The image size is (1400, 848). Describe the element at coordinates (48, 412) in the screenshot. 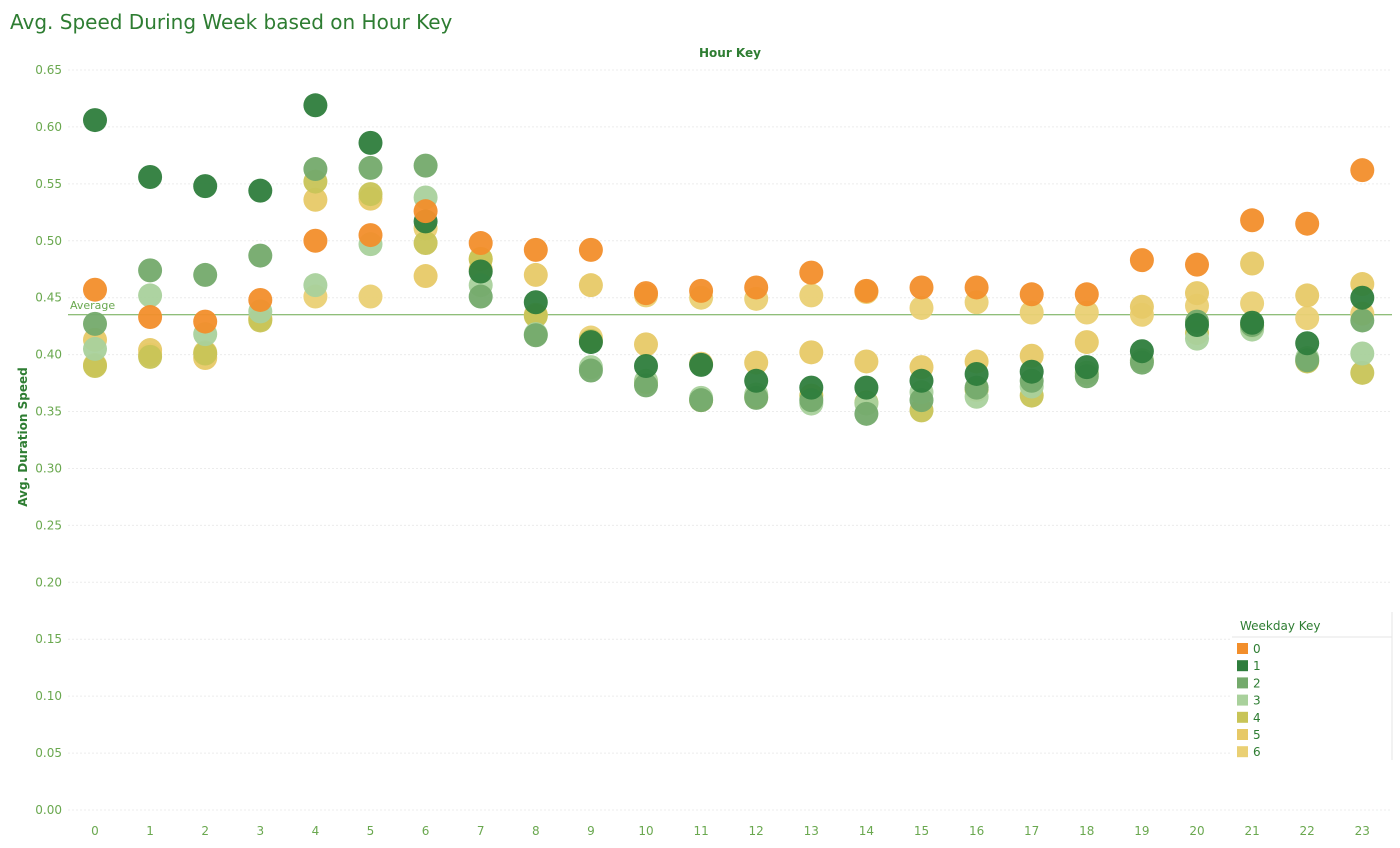

I see `y-tick-label: 0.35` at that location.